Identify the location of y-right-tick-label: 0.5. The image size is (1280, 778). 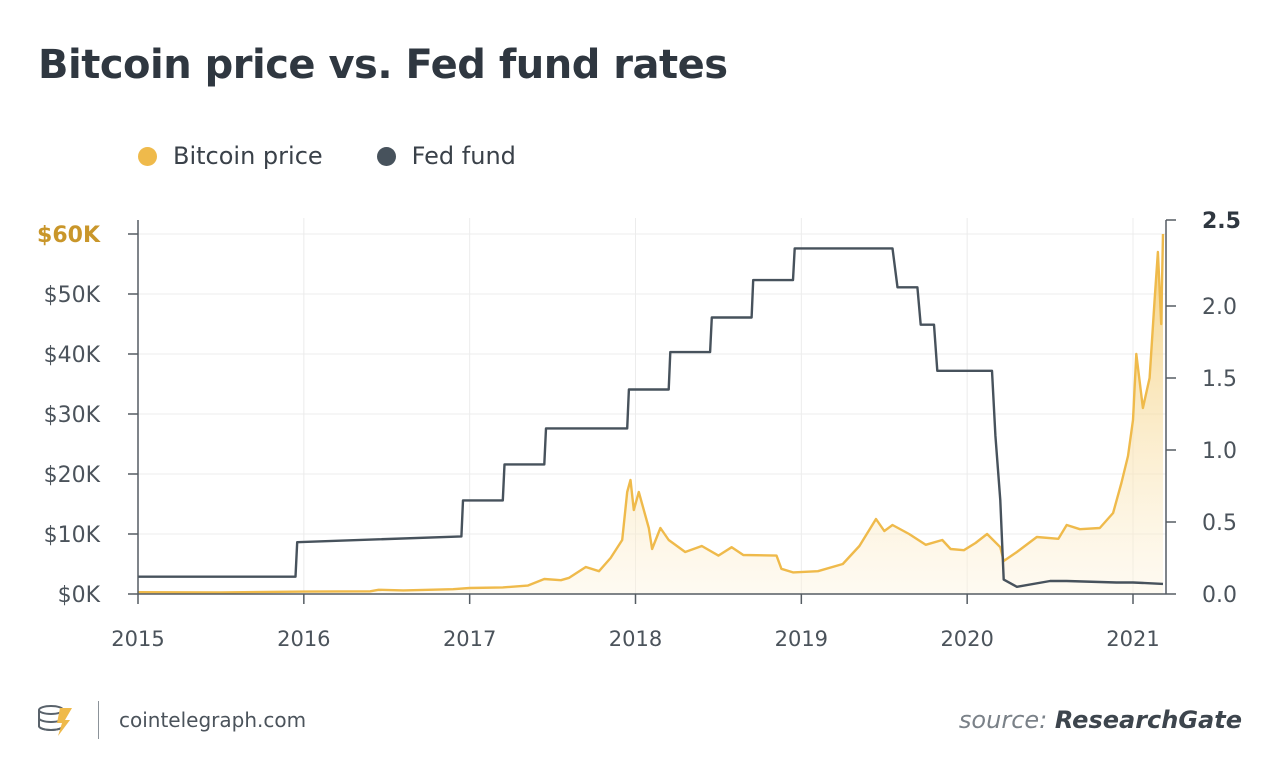
(1219, 523).